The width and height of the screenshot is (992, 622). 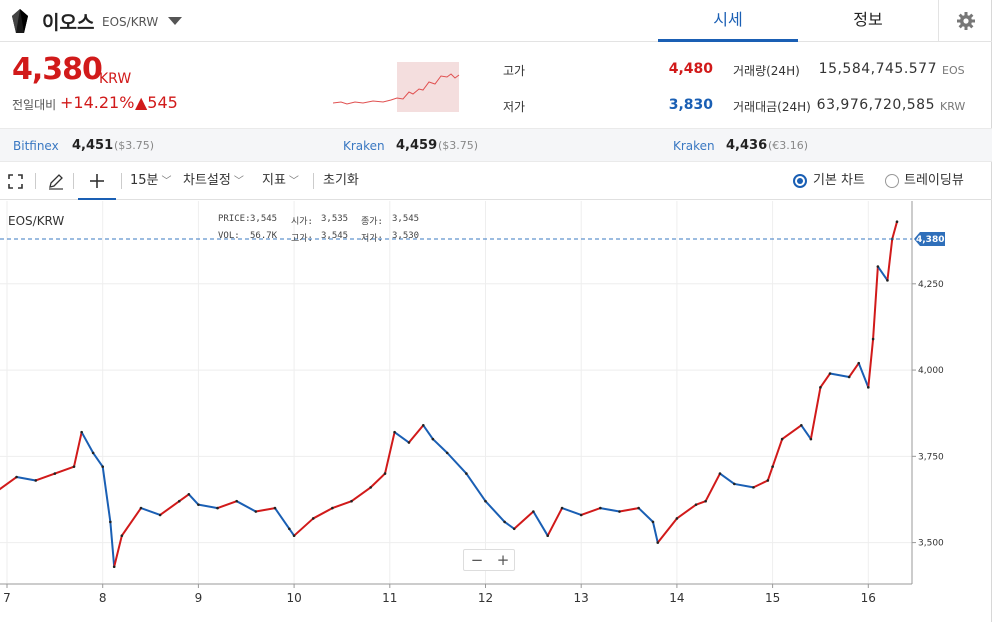 I want to click on indicators-dropdown: 지표 ﹀, so click(x=280, y=181).